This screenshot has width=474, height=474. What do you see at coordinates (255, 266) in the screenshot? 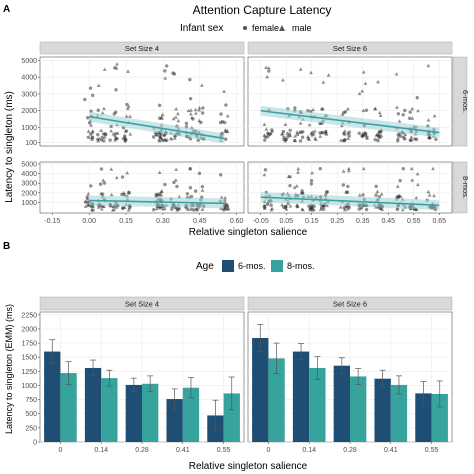
I see `bar-legend: Age 6-mos. 8-mos.` at bounding box center [255, 266].